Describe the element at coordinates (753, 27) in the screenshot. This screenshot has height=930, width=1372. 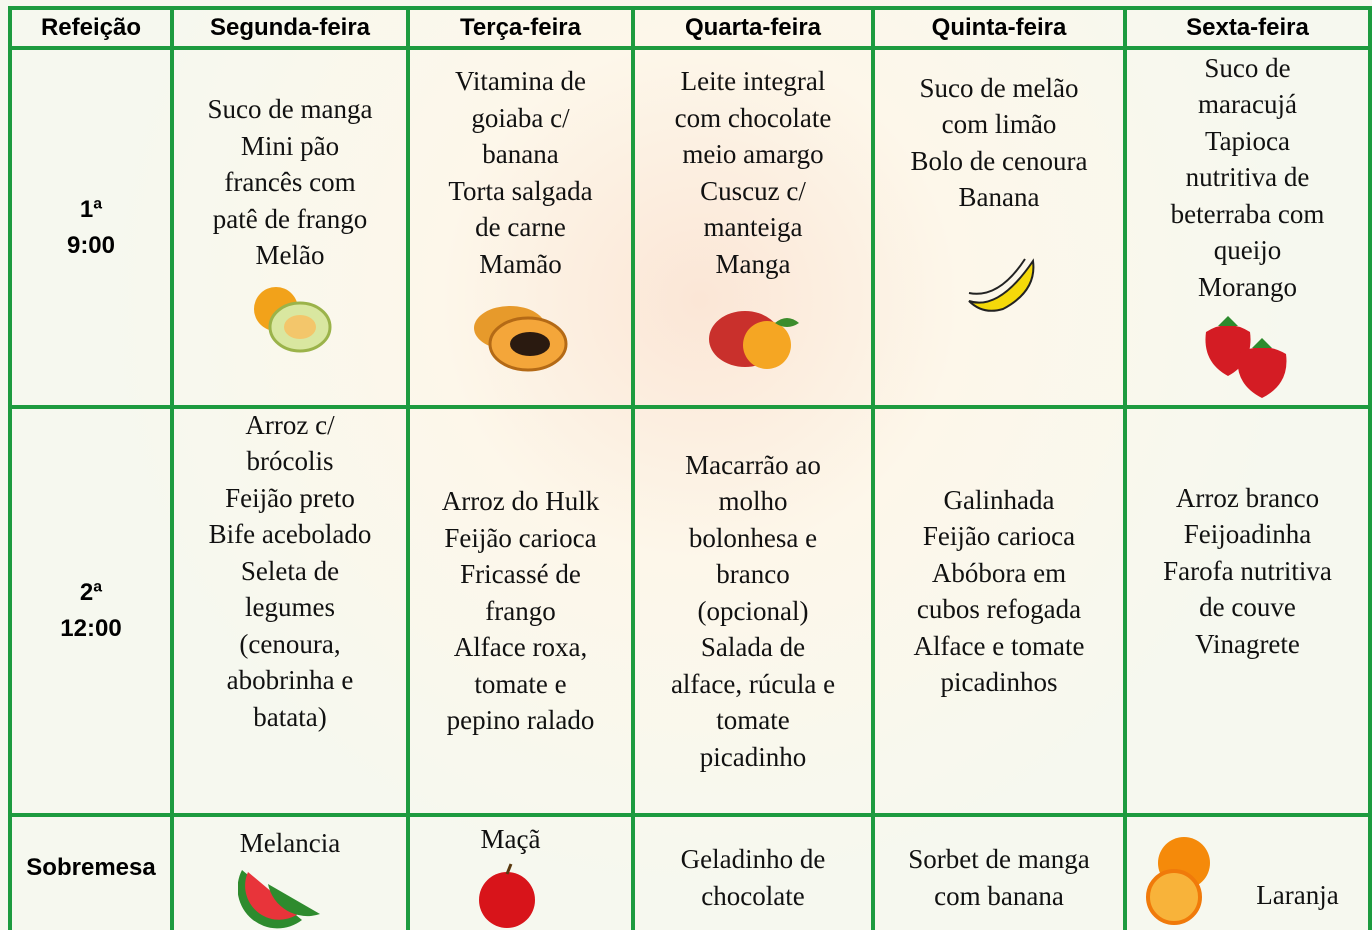
I see `column-header: Quarta-feira` at that location.